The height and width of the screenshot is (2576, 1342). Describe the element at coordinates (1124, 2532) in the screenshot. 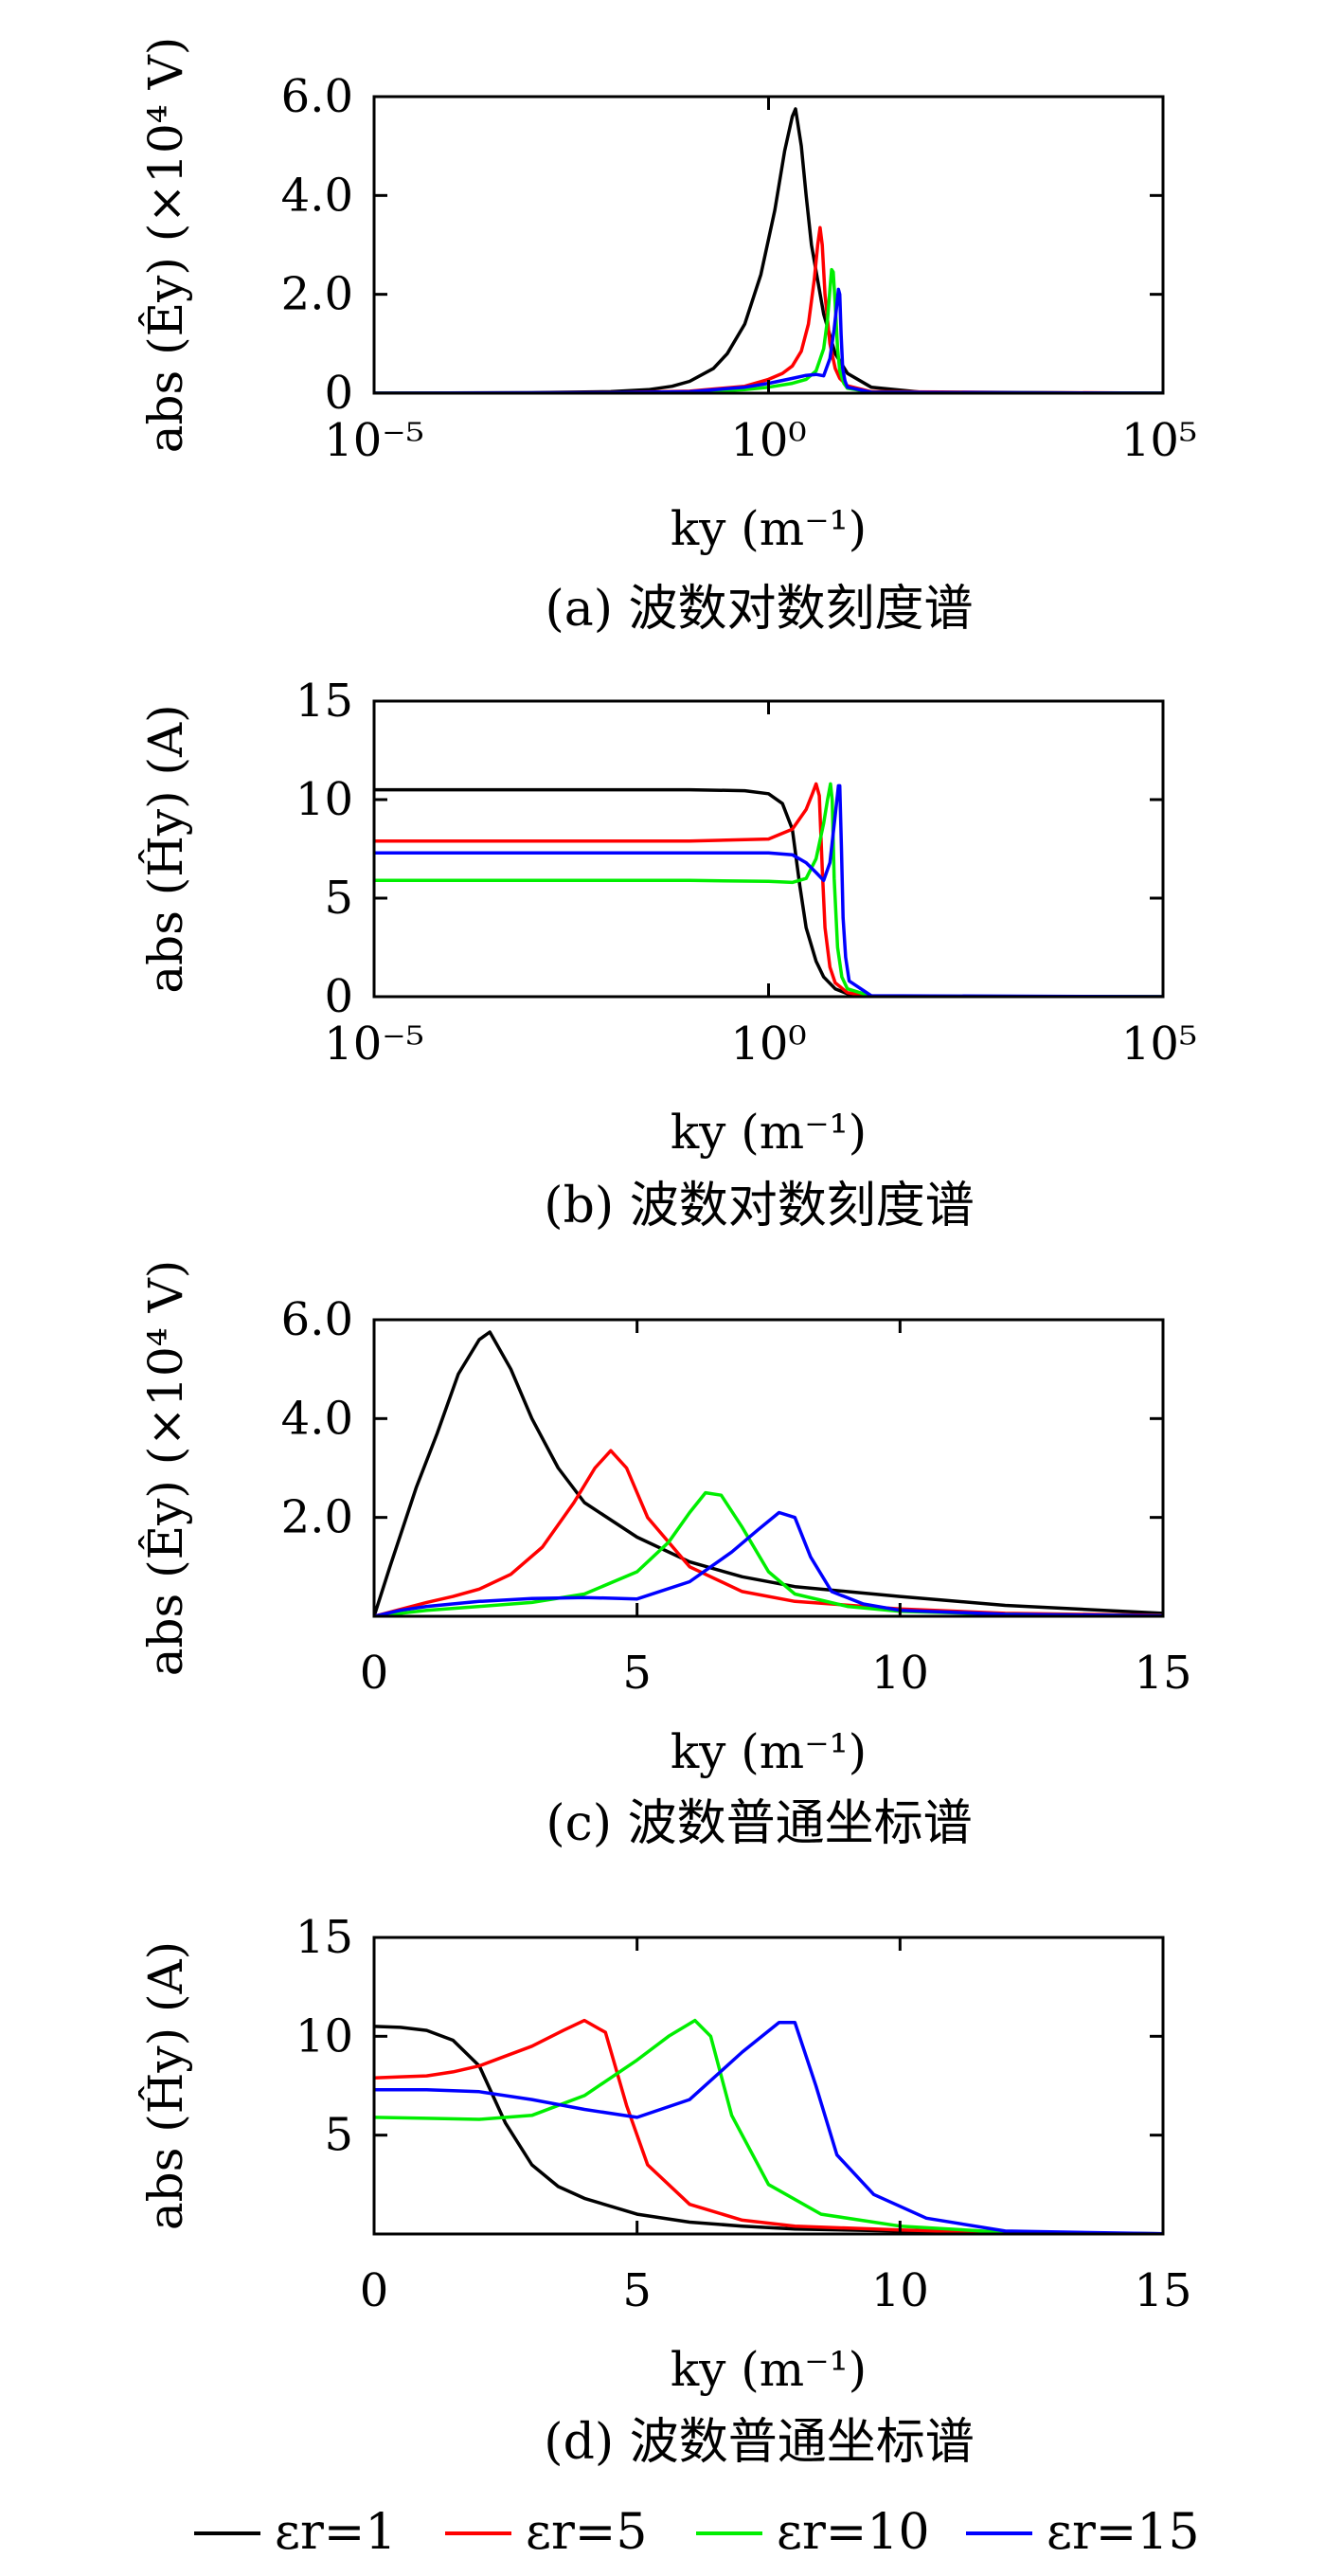

I see `legend-label: εr=15` at that location.